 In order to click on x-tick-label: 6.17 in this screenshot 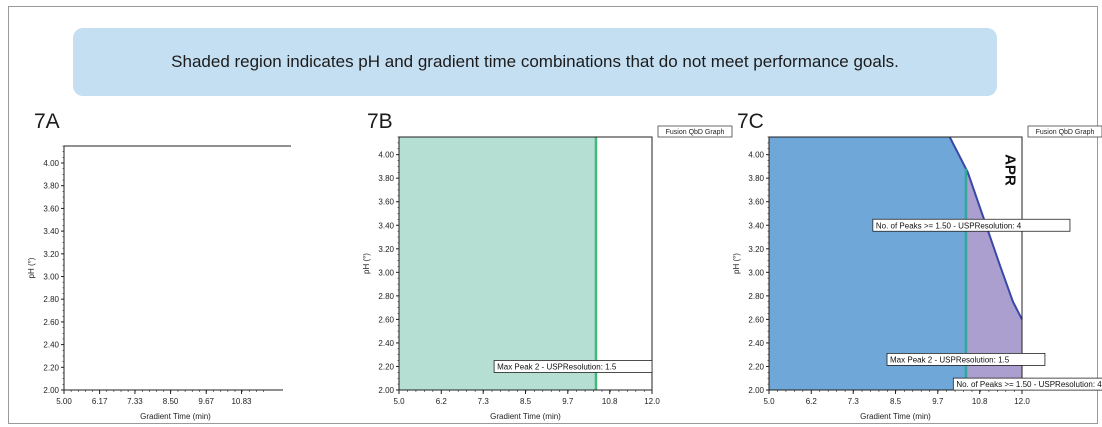, I will do `click(100, 401)`.